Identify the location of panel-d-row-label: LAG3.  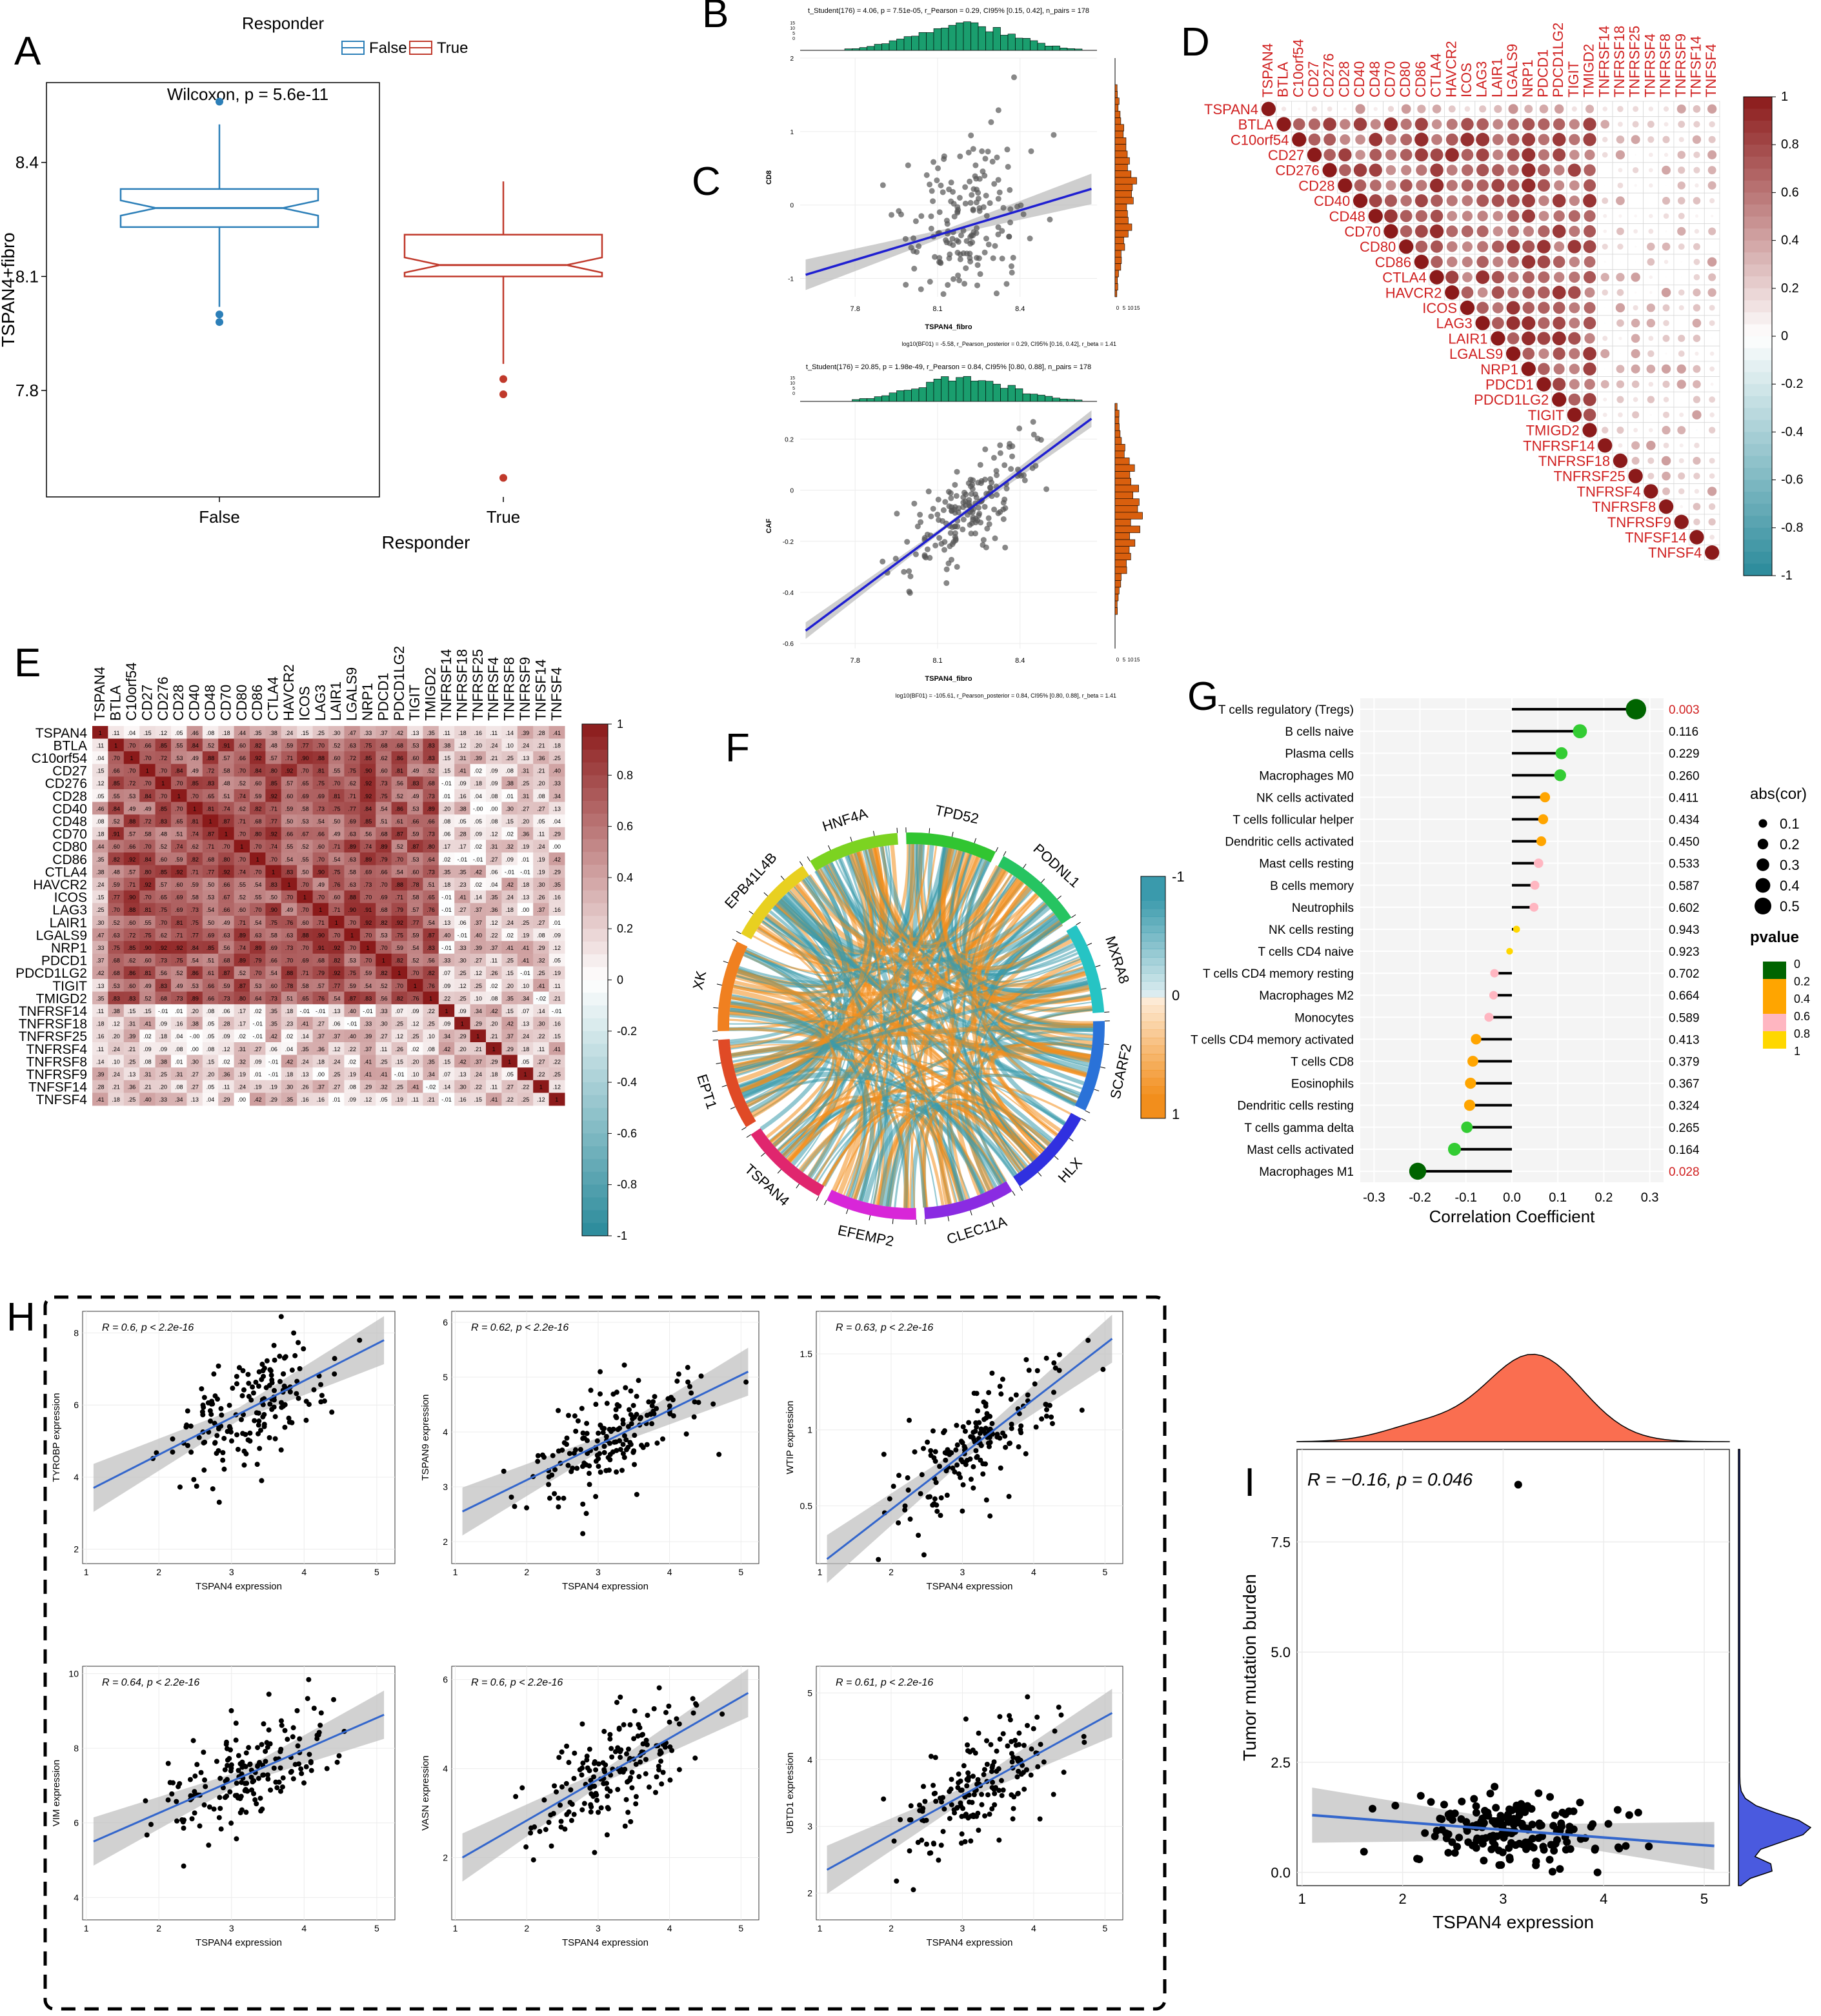
(1454, 324).